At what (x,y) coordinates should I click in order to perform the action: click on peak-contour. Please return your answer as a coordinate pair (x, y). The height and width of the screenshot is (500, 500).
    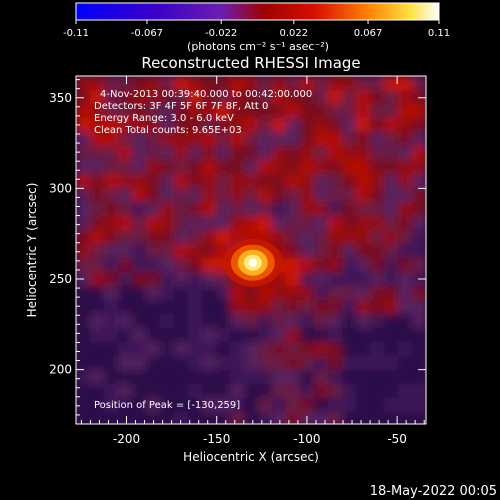
    Looking at the image, I should click on (252, 262).